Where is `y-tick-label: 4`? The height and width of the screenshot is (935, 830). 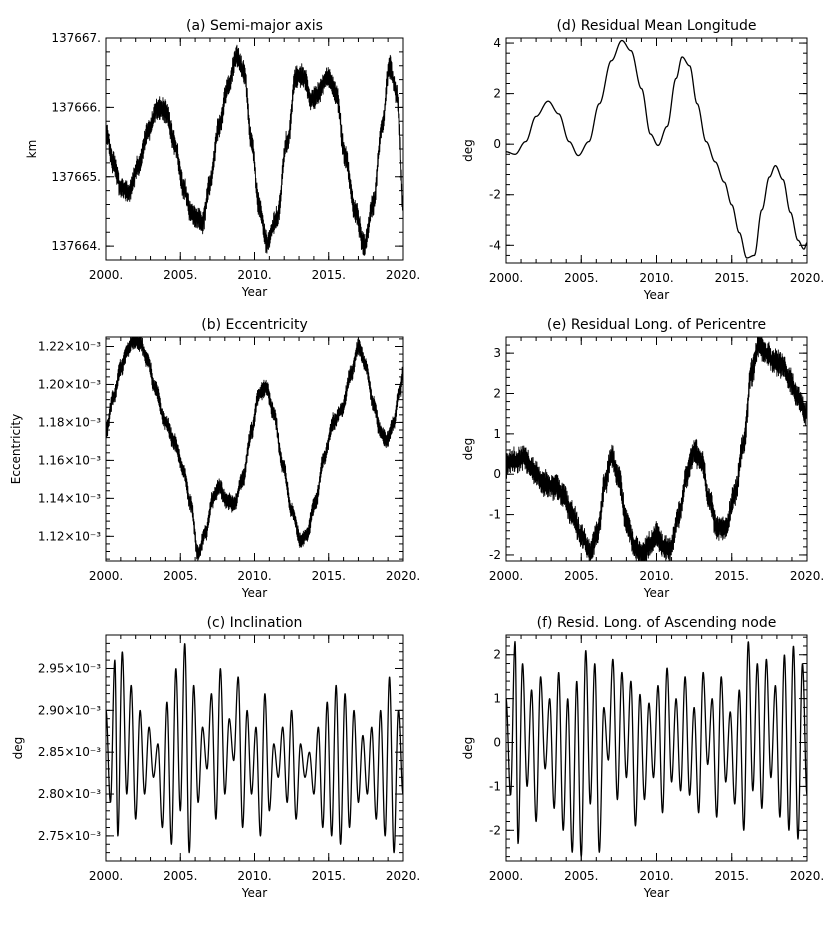 y-tick-label: 4 is located at coordinates (497, 43).